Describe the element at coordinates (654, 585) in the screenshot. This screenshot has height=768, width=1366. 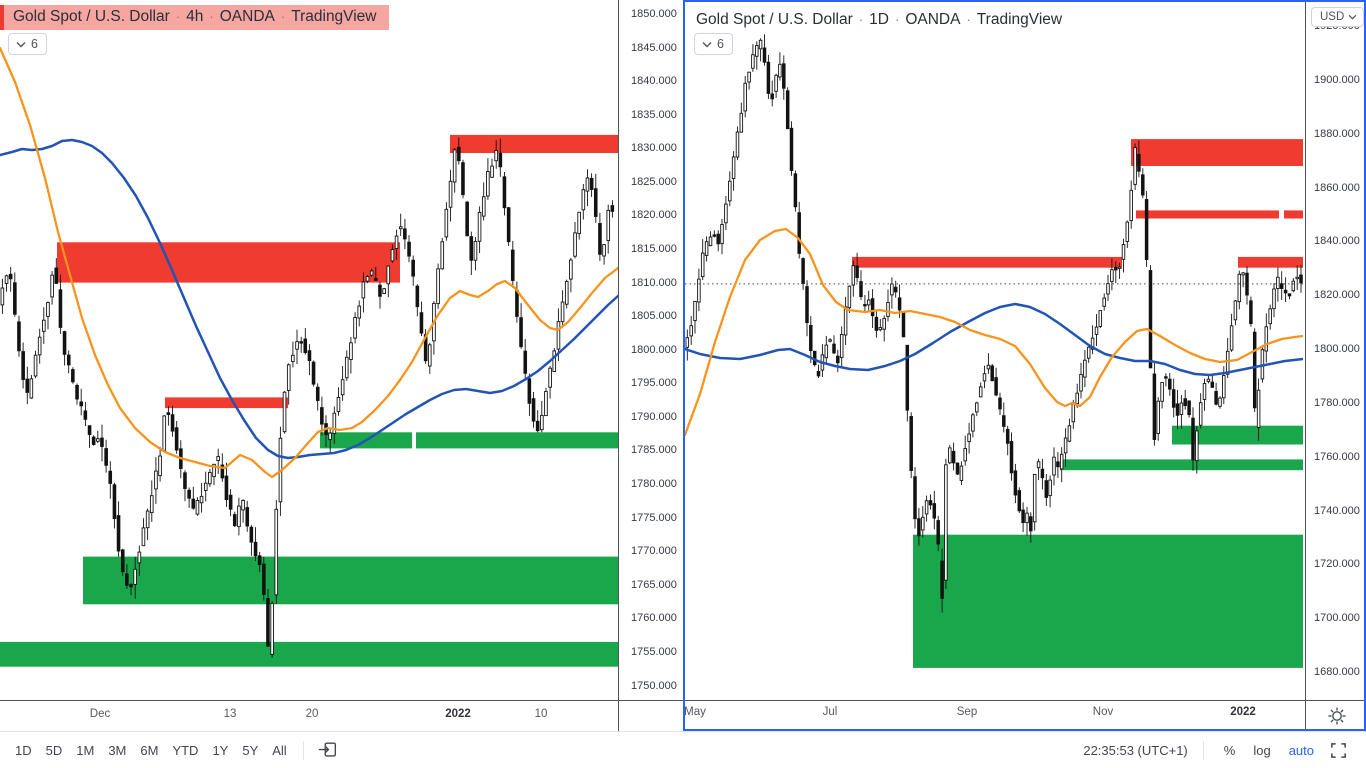
I see `price-tick-label: 1765.000` at that location.